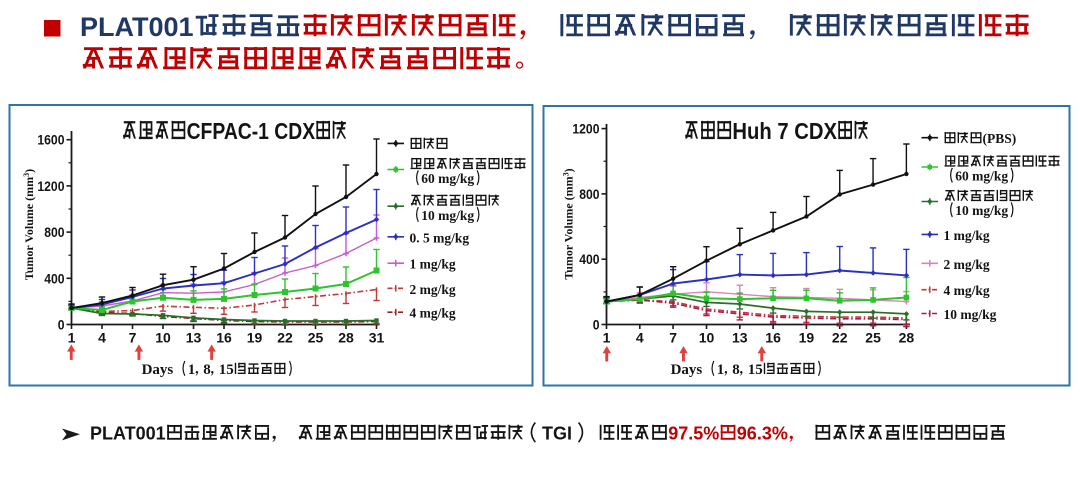  What do you see at coordinates (784, 131) in the screenshot?
I see `svg-text: Huh 7 CDX` at bounding box center [784, 131].